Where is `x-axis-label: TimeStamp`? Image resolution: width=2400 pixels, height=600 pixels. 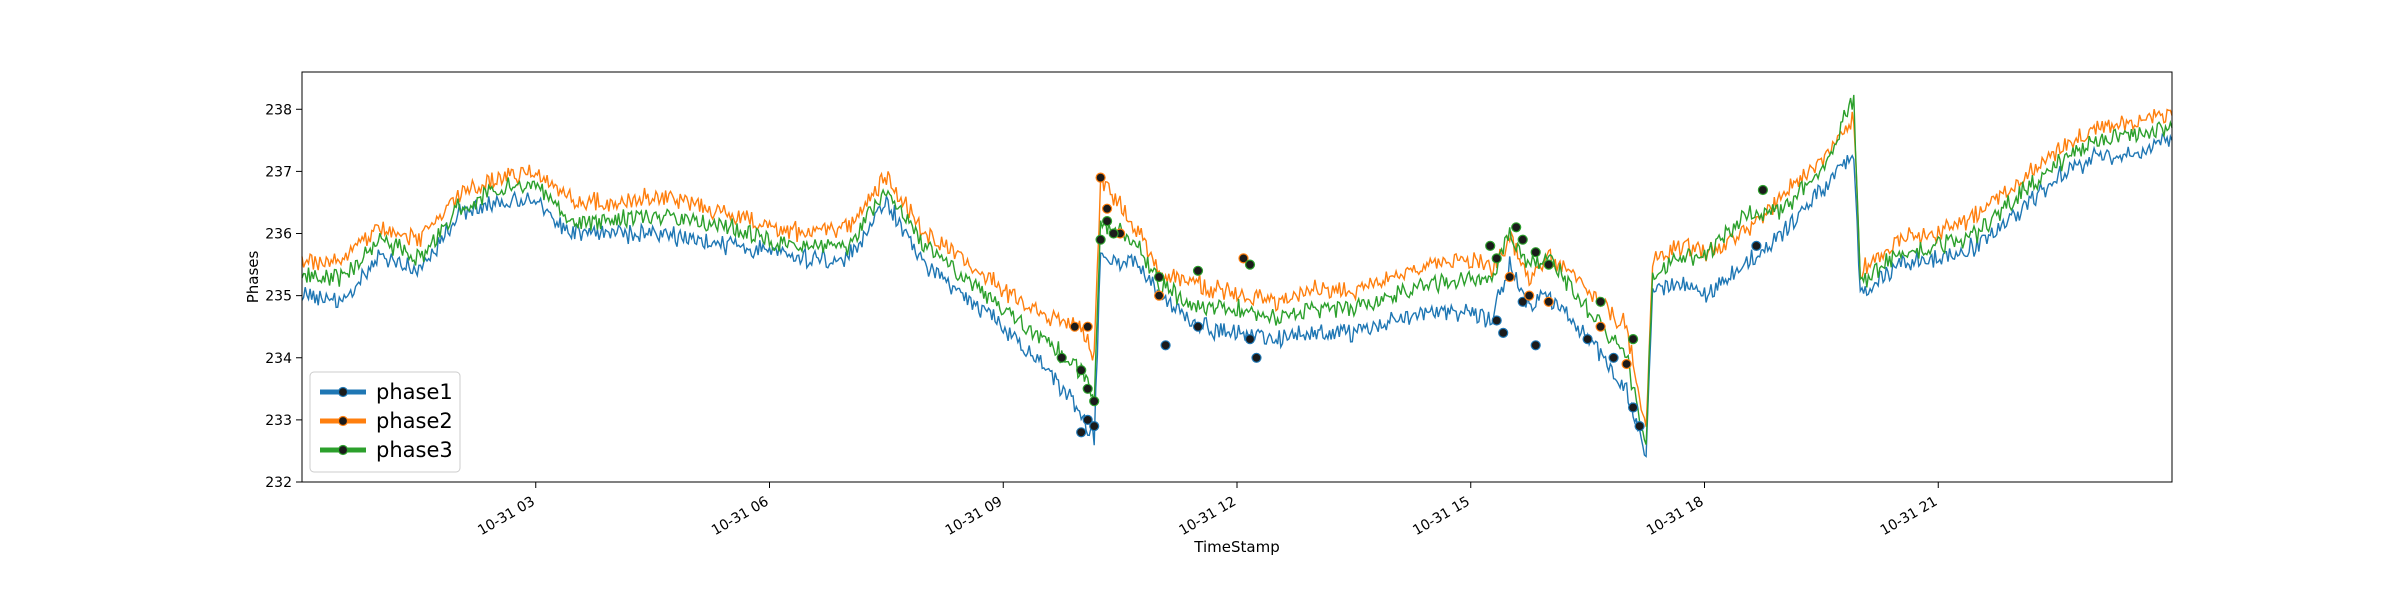 x-axis-label: TimeStamp is located at coordinates (1236, 547).